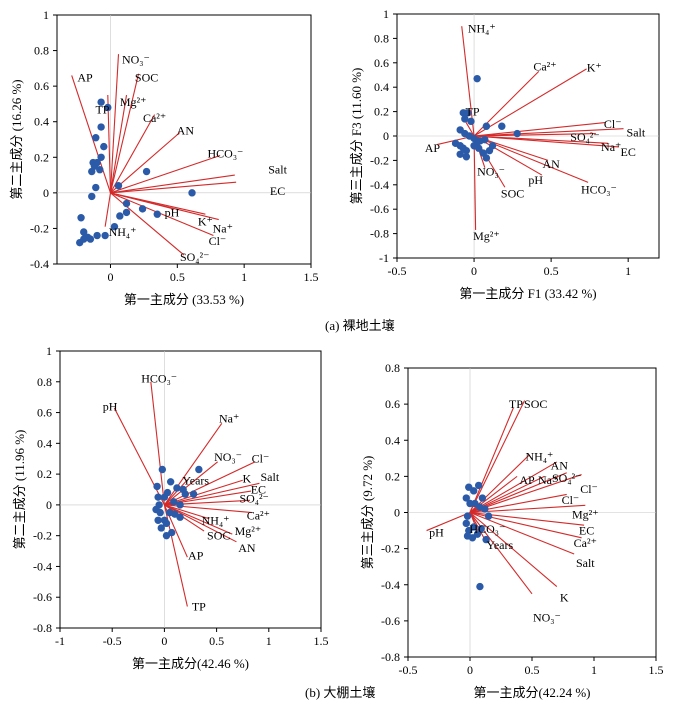 The image size is (685, 708). Describe the element at coordinates (19, 490) in the screenshot. I see `y-axis-label: 第二主成分 (11.96 %)` at that location.